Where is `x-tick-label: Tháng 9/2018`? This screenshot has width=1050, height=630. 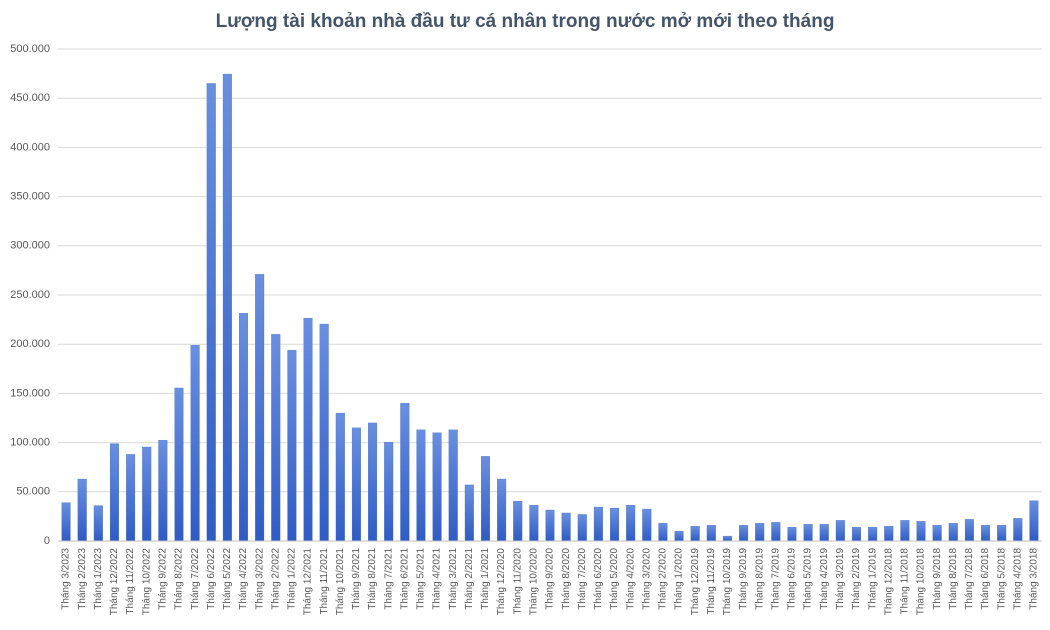
x-tick-label: Tháng 9/2018 is located at coordinates (937, 579).